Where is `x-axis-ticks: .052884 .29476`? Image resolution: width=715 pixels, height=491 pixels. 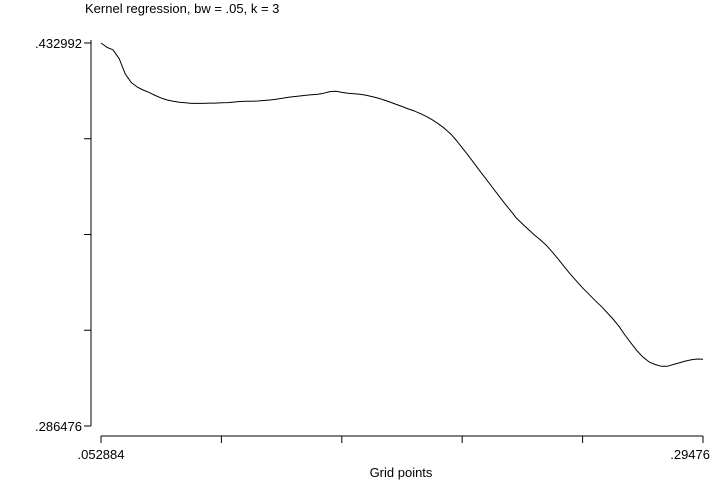 x-axis-ticks: .052884 .29476 is located at coordinates (394, 449).